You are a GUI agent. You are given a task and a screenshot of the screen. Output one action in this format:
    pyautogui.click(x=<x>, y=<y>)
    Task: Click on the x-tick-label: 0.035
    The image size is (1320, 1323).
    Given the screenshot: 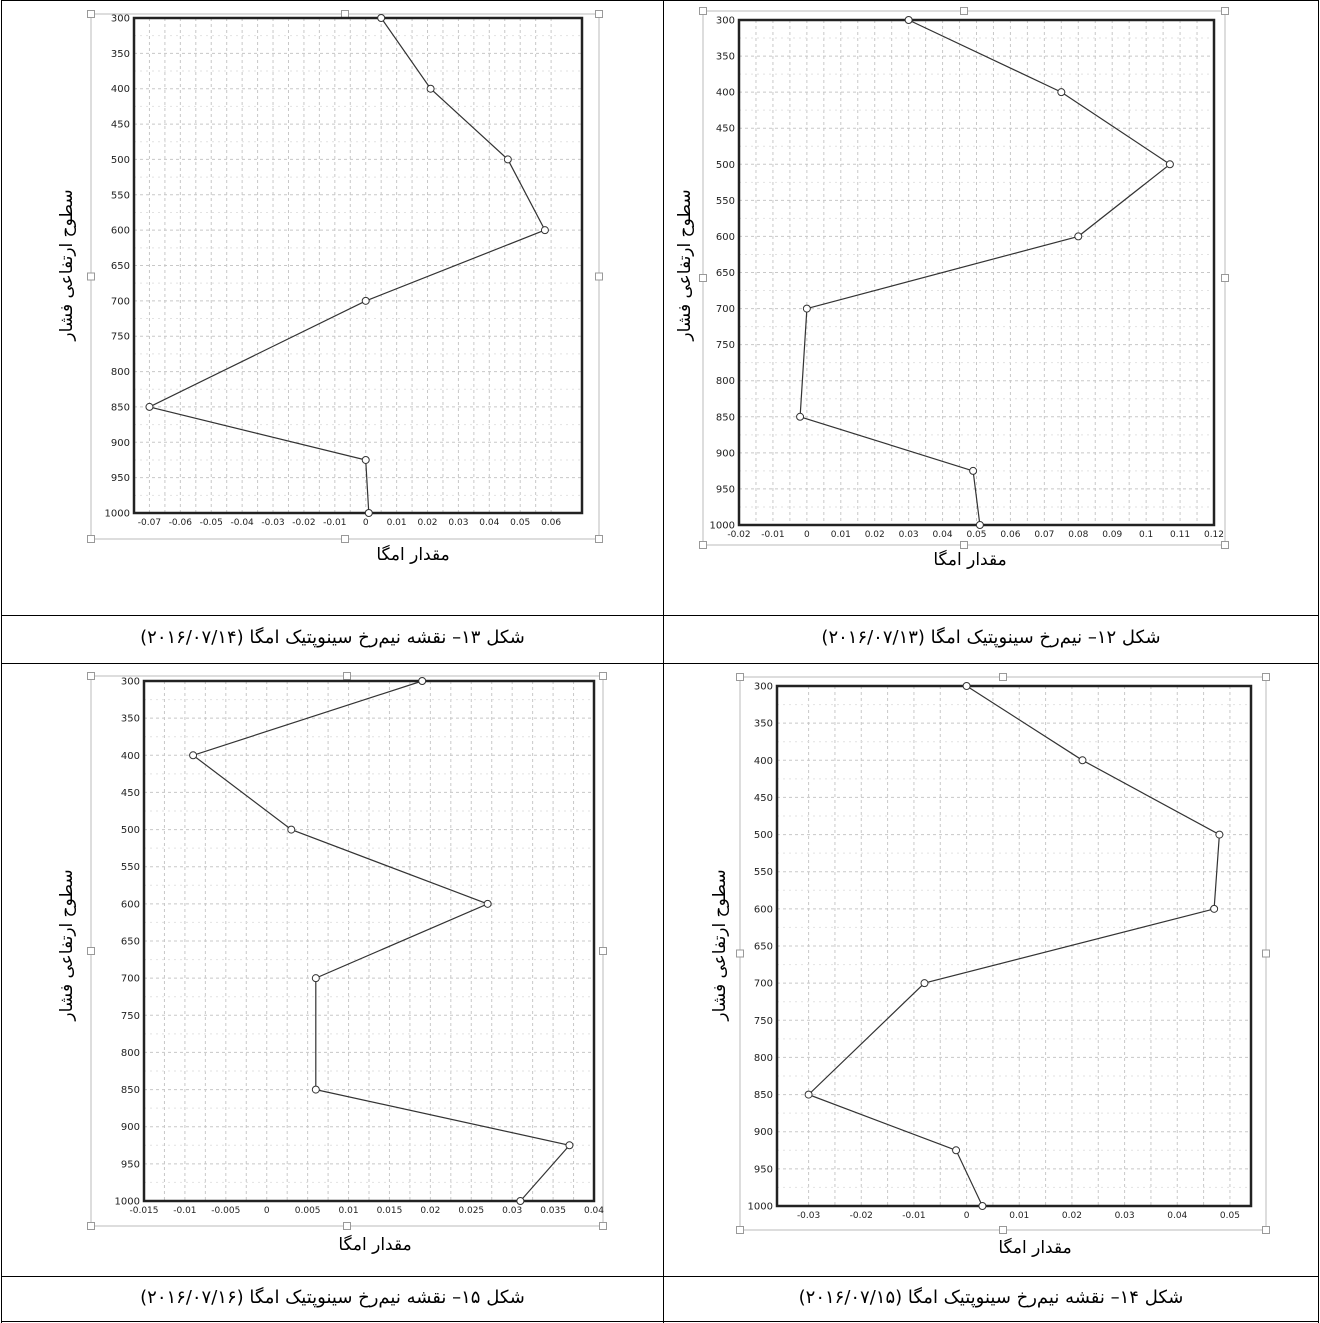 What is the action you would take?
    pyautogui.click(x=553, y=1211)
    